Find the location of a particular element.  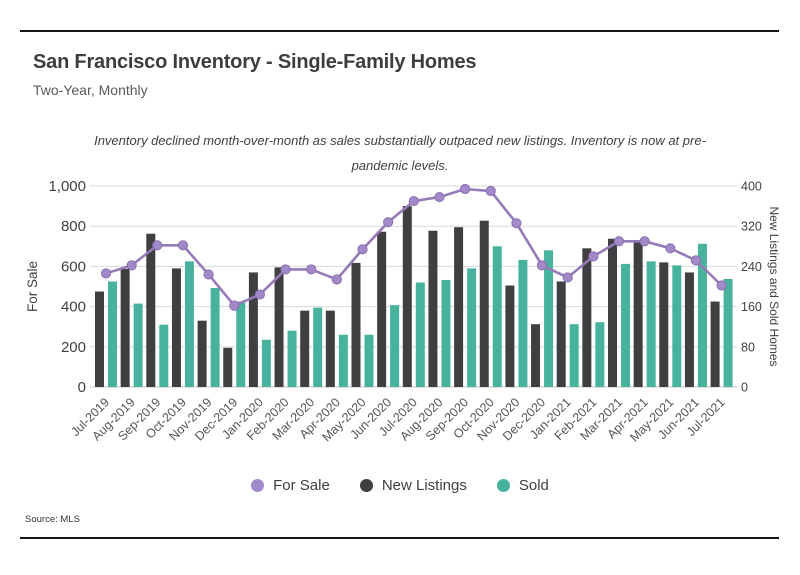

left-axis-tick: 600 is located at coordinates (73, 266).